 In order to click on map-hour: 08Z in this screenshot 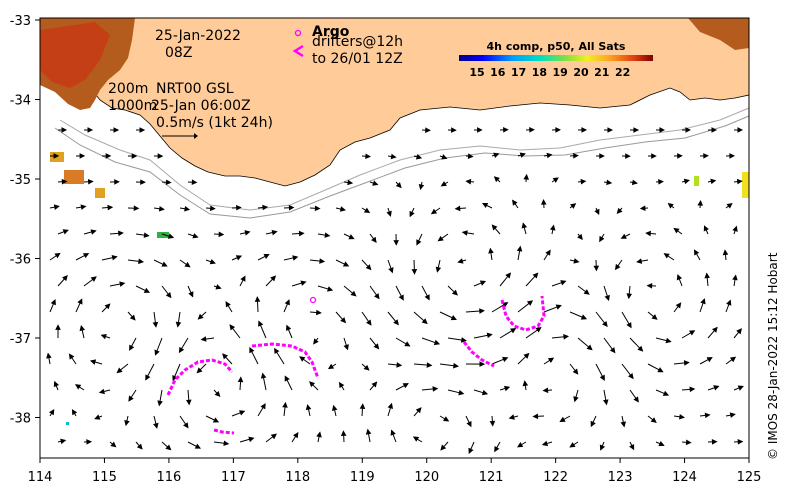, I will do `click(179, 53)`.